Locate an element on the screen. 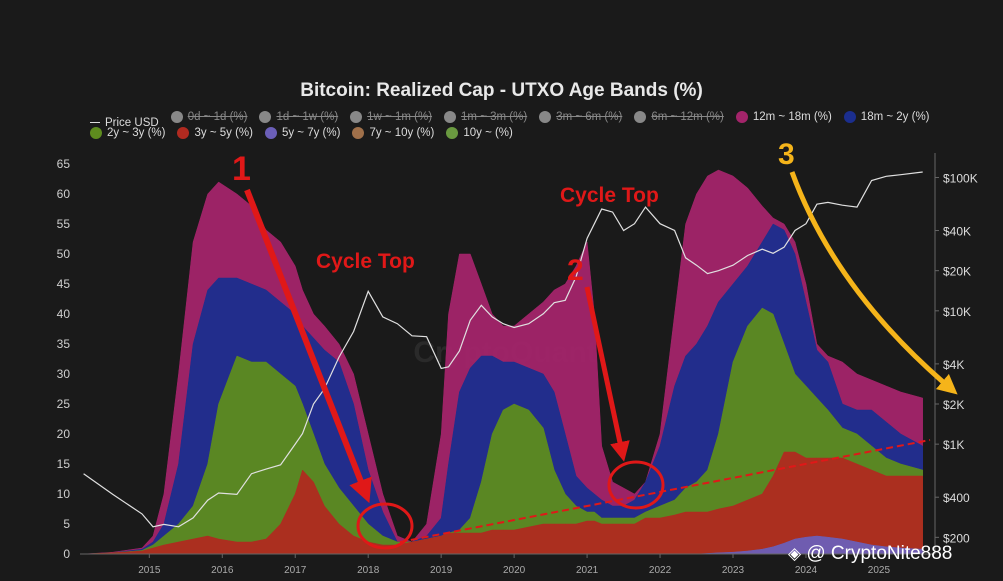  x-tick-label: 2023 is located at coordinates (733, 570).